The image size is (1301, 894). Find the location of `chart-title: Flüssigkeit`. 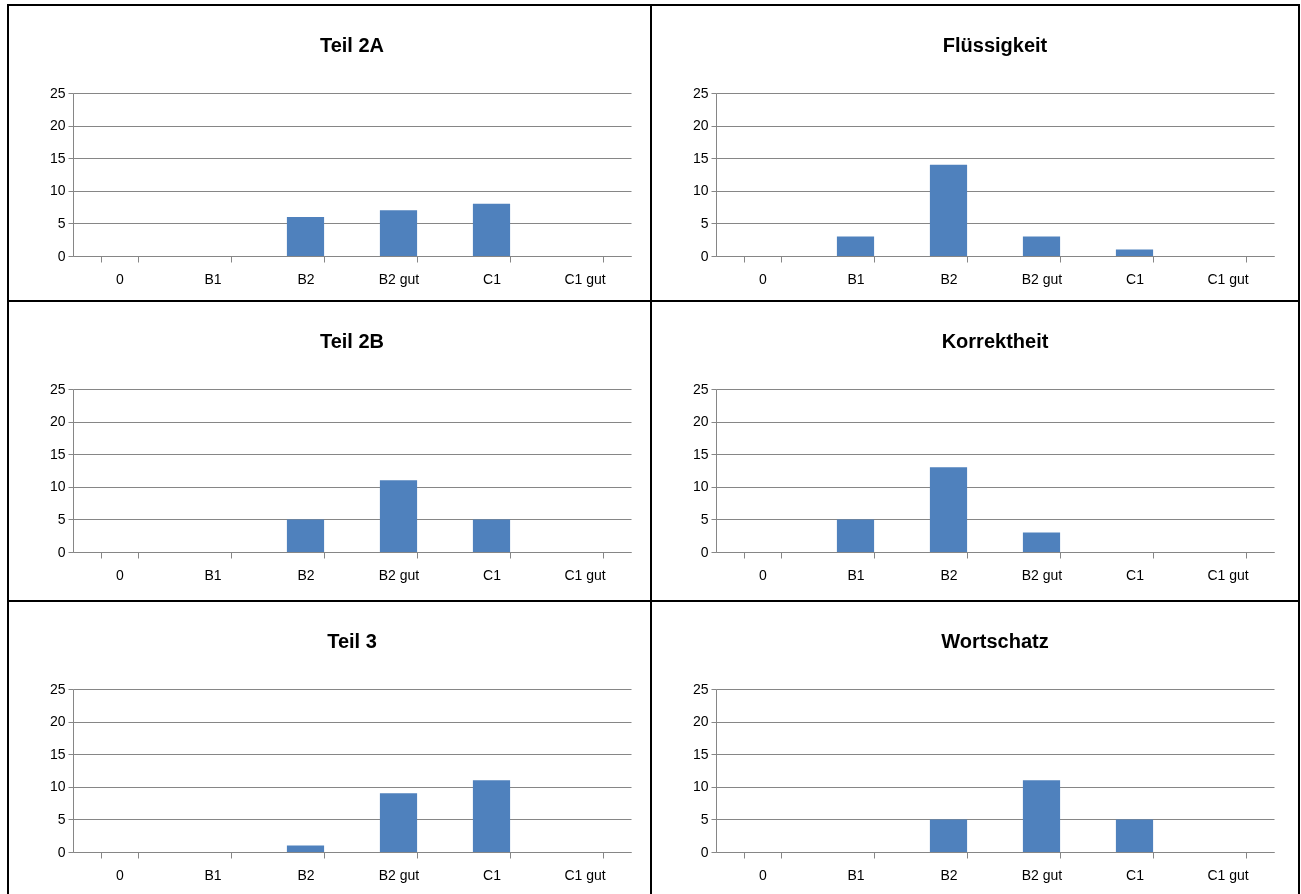

chart-title: Flüssigkeit is located at coordinates (995, 45).